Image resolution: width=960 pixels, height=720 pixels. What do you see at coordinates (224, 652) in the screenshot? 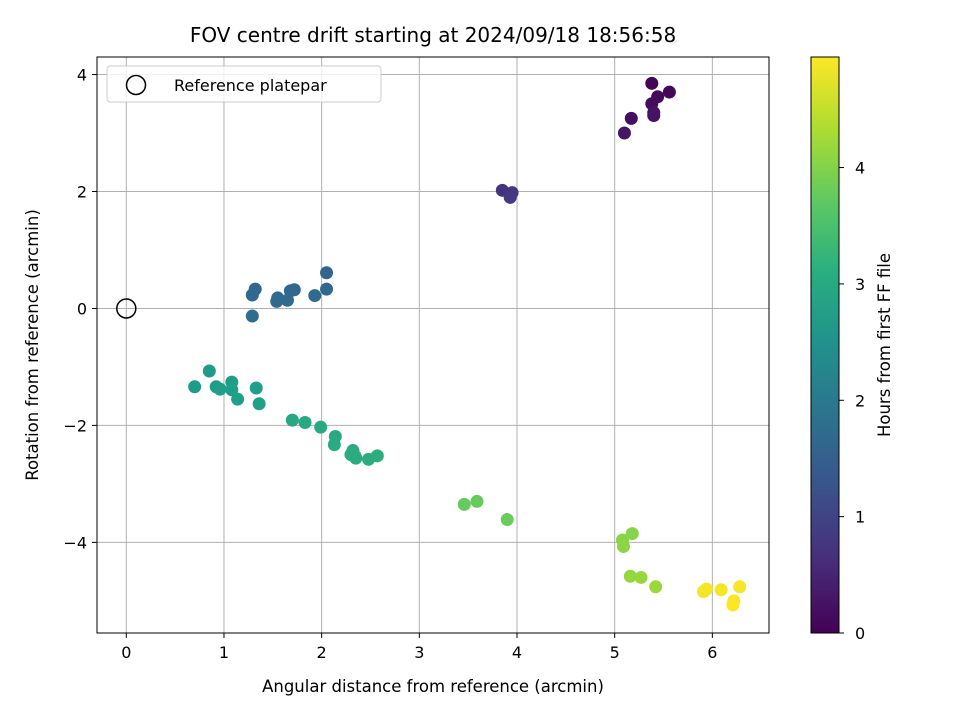
I see `x-tick-label: 1` at bounding box center [224, 652].